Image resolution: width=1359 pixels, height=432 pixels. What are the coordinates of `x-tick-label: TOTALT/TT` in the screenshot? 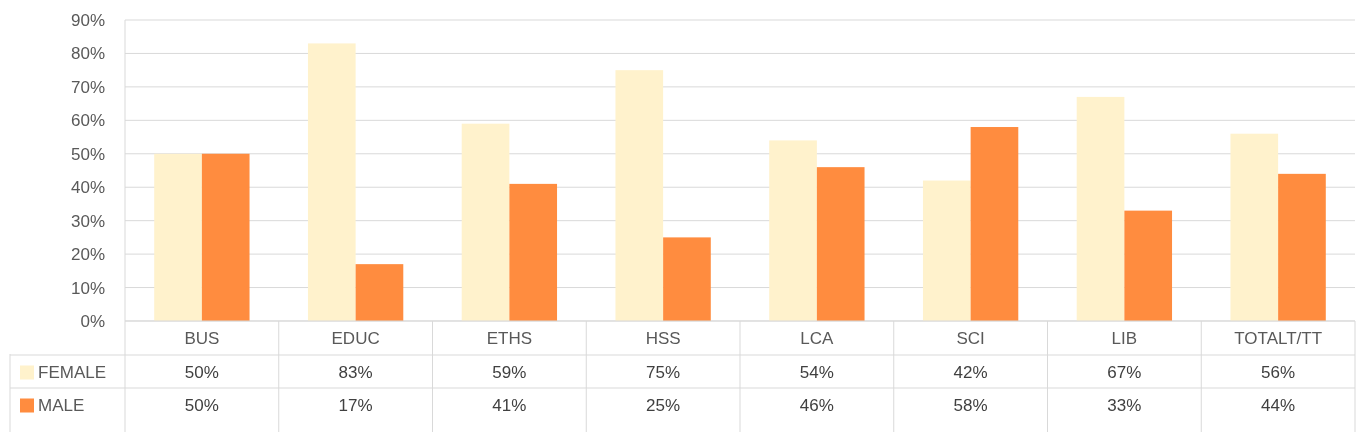 It's located at (1278, 339).